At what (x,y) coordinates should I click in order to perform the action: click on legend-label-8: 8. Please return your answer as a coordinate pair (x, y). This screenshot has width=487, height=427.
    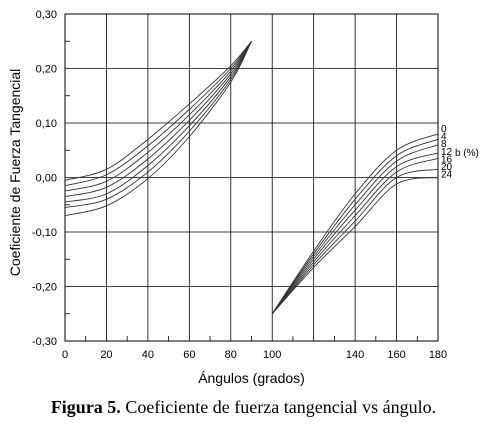
    Looking at the image, I should click on (444, 144).